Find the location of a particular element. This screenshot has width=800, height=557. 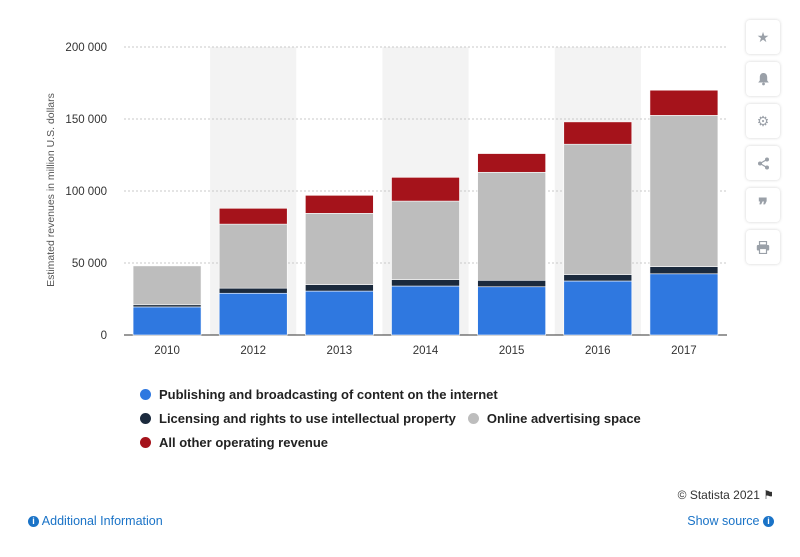

chart-toolbar: ★ ⚙ ❞ is located at coordinates (763, 146).